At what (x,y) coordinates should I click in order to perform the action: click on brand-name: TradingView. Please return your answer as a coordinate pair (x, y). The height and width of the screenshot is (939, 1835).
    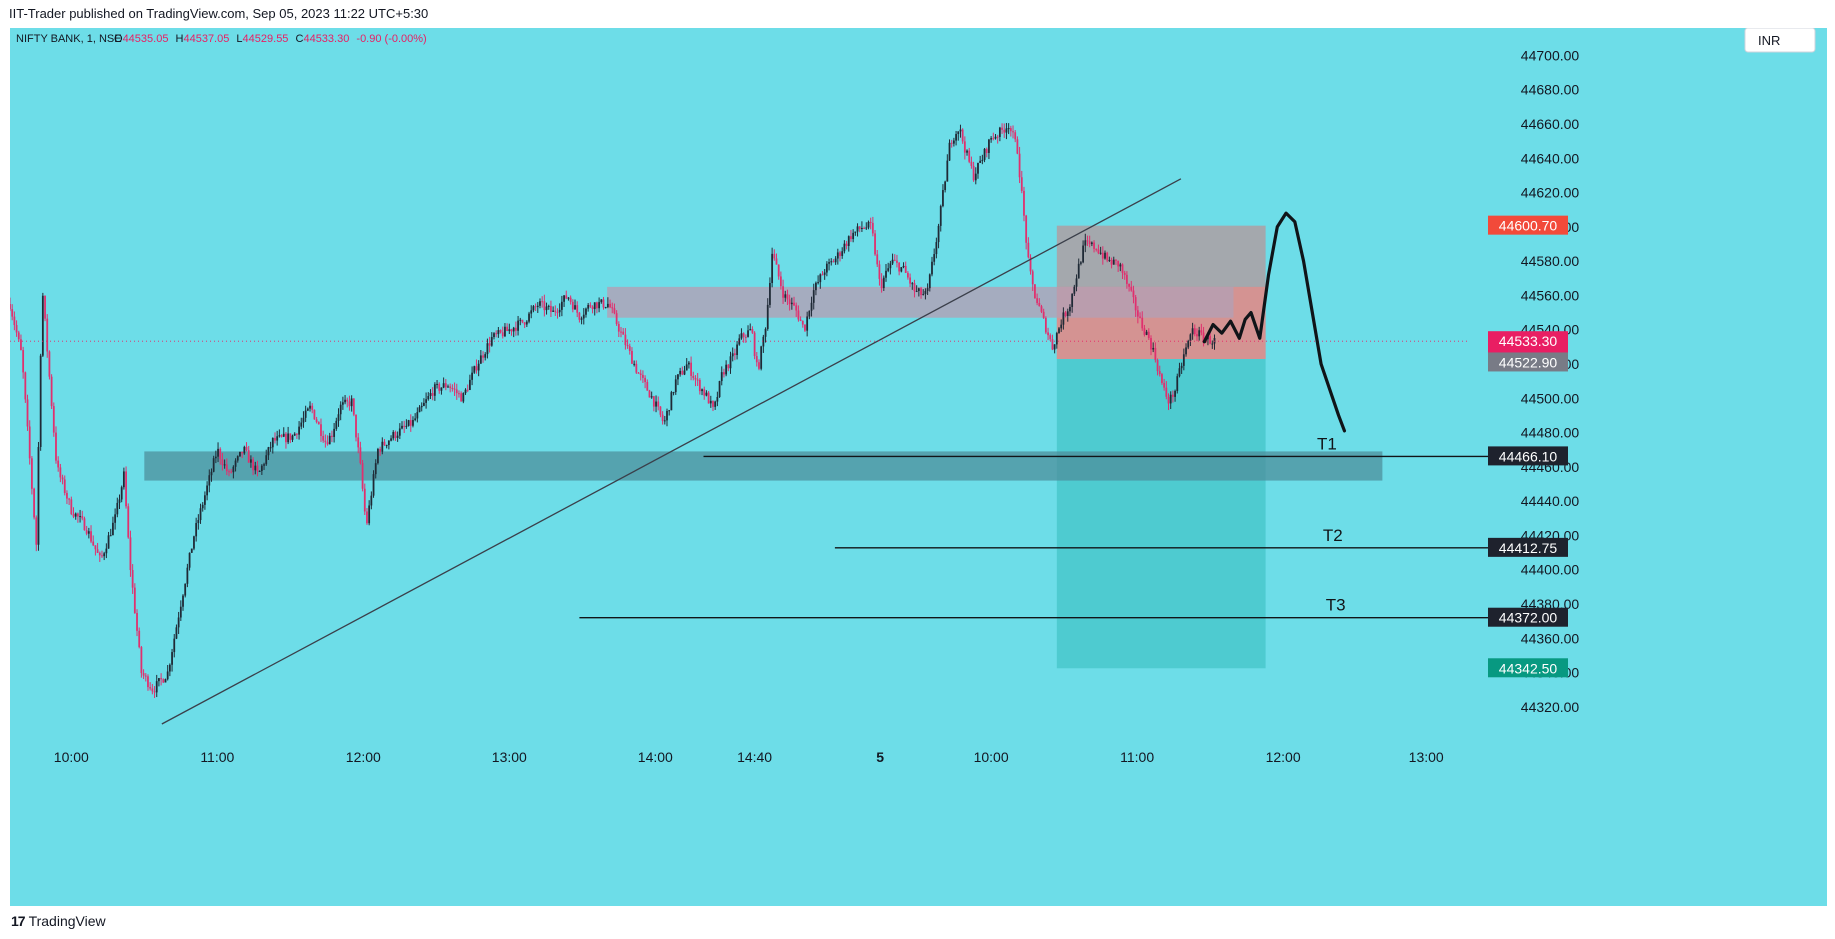
    Looking at the image, I should click on (67, 921).